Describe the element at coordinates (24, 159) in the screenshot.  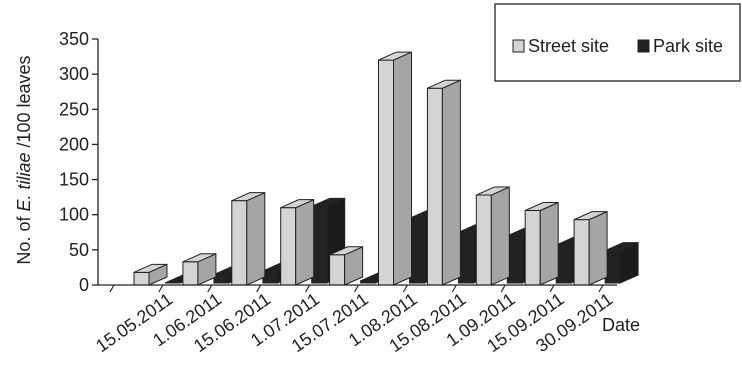
I see `y-axis-label: No. of E. tiliae /100 leaves` at that location.